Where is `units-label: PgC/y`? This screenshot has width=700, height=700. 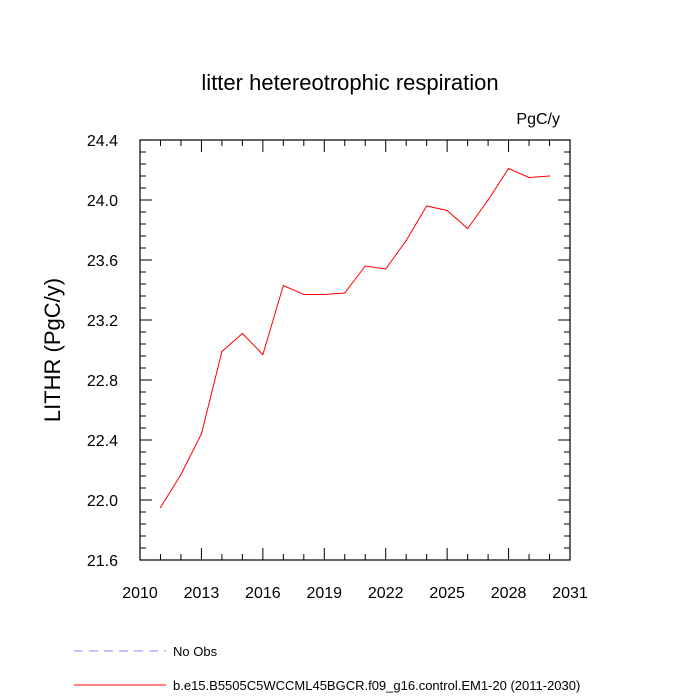 units-label: PgC/y is located at coordinates (538, 119).